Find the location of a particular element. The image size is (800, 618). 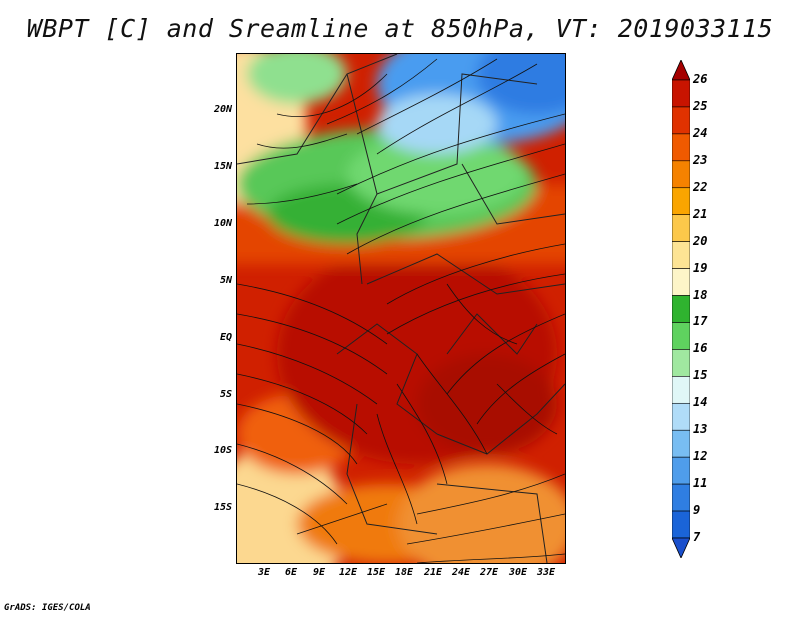

colorbar-swatches is located at coordinates (681, 309).